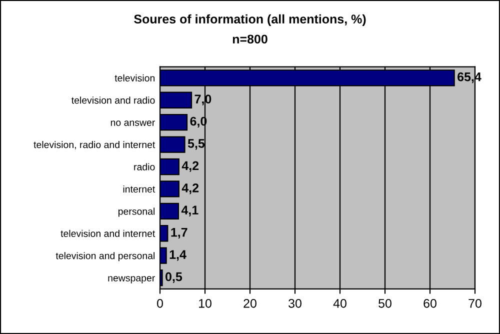 The image size is (500, 334). Describe the element at coordinates (189, 211) in the screenshot. I see `data-label: 4,1` at that location.